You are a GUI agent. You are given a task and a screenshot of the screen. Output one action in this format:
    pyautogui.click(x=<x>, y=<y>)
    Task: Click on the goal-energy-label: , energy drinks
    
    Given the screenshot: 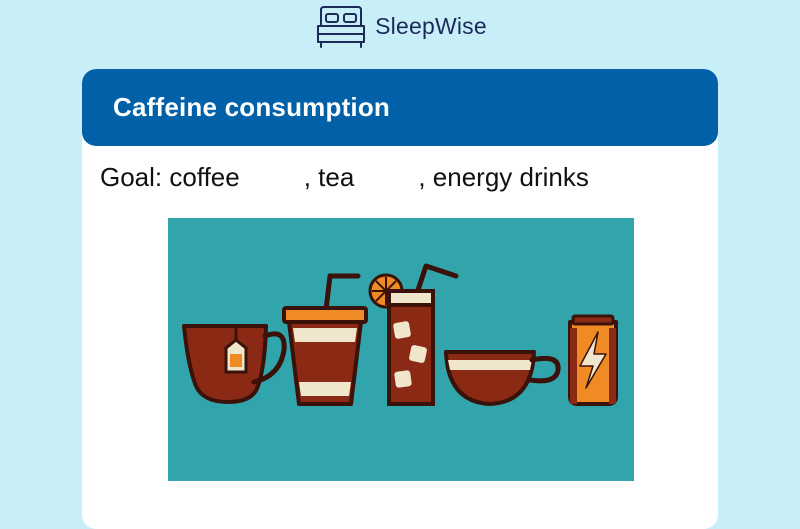 What is the action you would take?
    pyautogui.click(x=503, y=177)
    